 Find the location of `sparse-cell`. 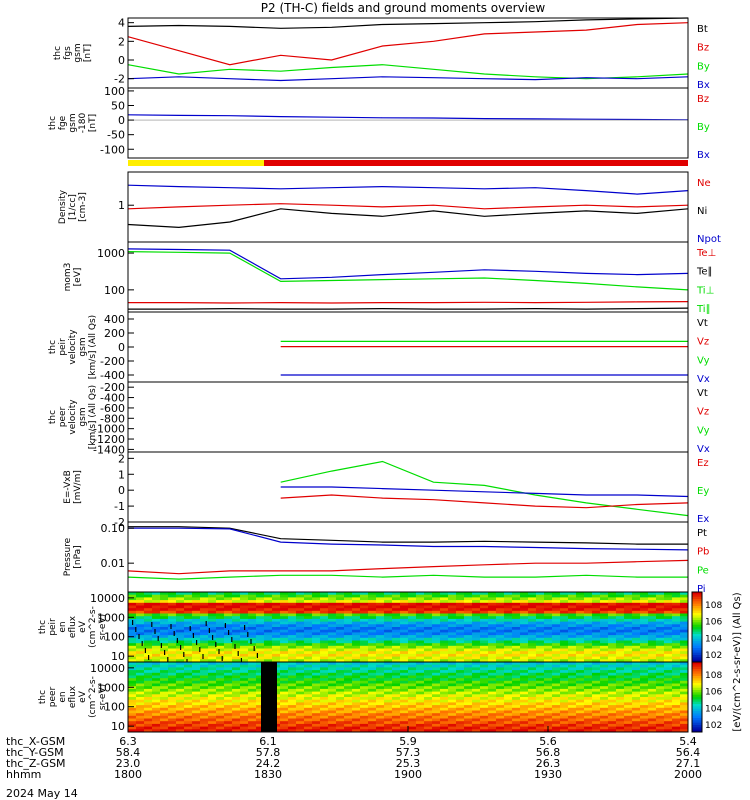

sparse-cell is located at coordinates (245, 627).